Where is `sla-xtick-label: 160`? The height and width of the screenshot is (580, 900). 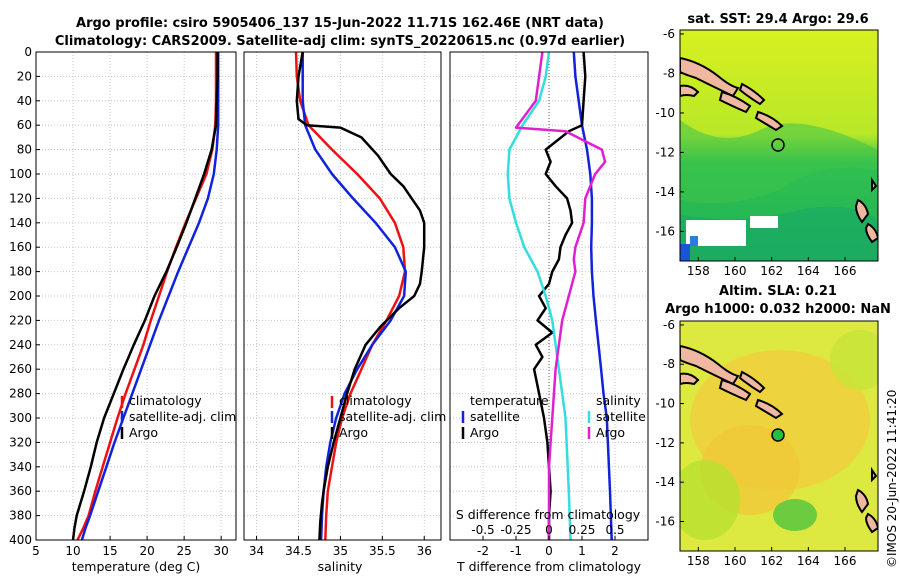 sla-xtick-label: 160 is located at coordinates (735, 561).